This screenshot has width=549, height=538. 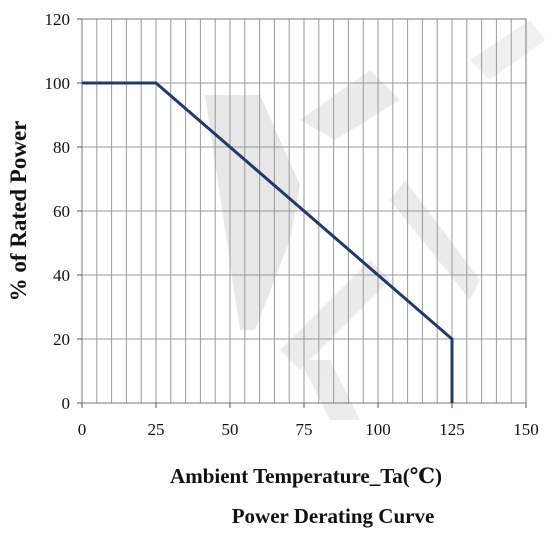 What do you see at coordinates (61, 211) in the screenshot?
I see `y-tick-label: 60` at bounding box center [61, 211].